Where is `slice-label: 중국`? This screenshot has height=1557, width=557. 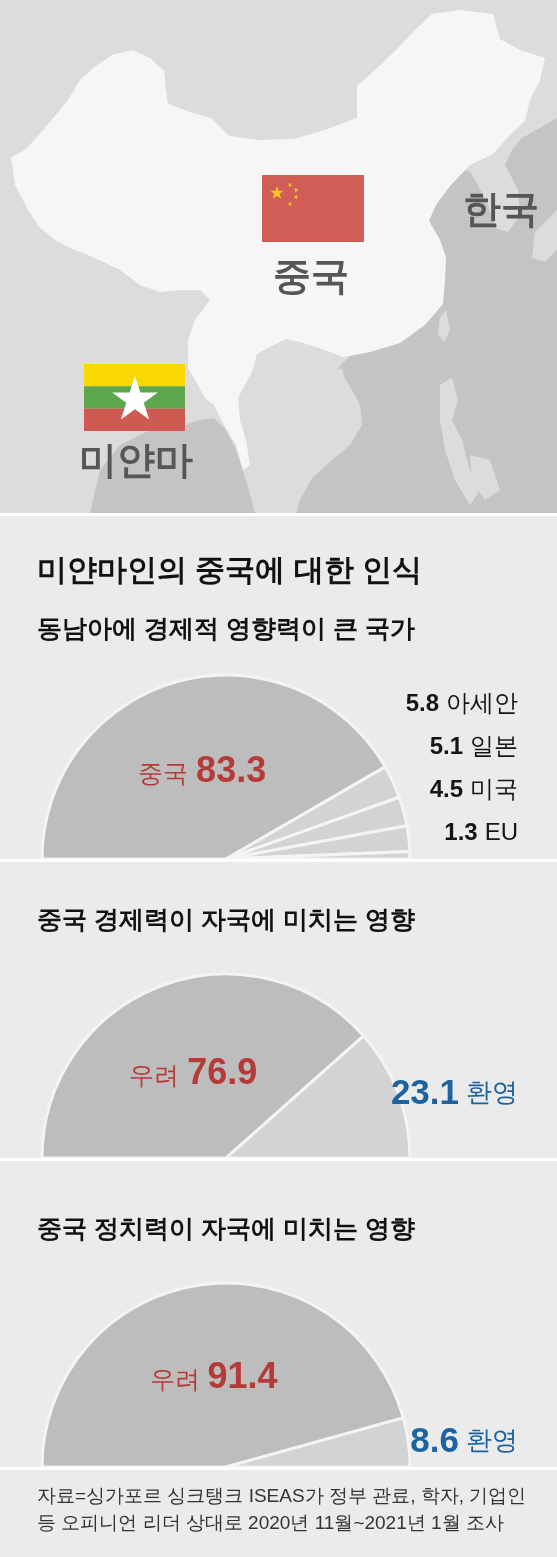
slice-label: 중국 is located at coordinates (163, 773).